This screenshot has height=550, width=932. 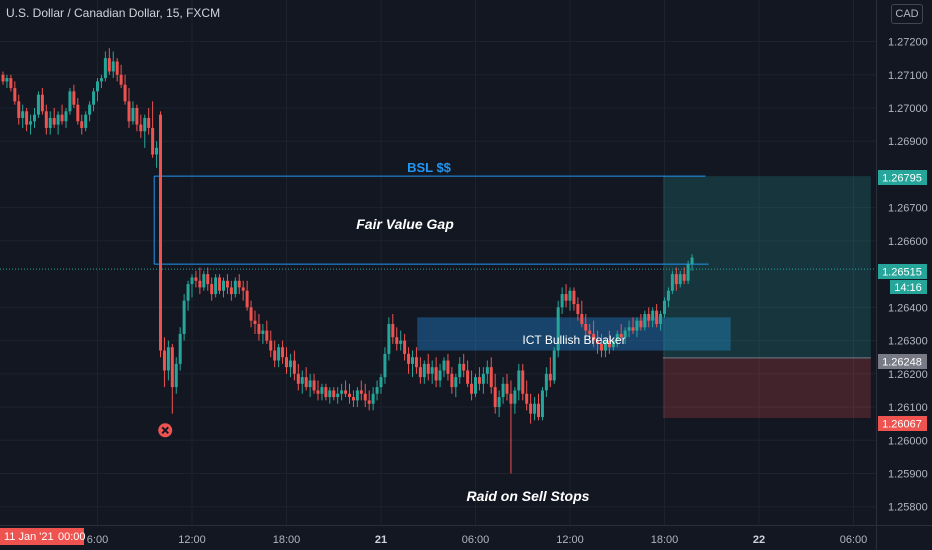 I want to click on price-tick-label: 1.26000, so click(x=908, y=441).